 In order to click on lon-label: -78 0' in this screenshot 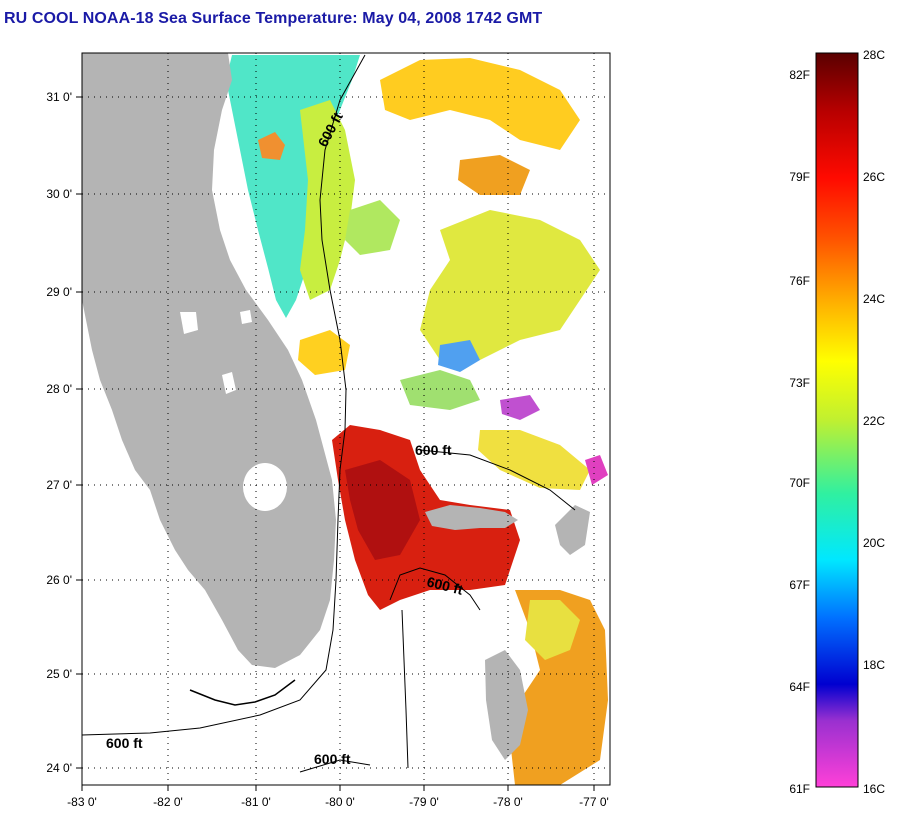, I will do `click(508, 802)`.